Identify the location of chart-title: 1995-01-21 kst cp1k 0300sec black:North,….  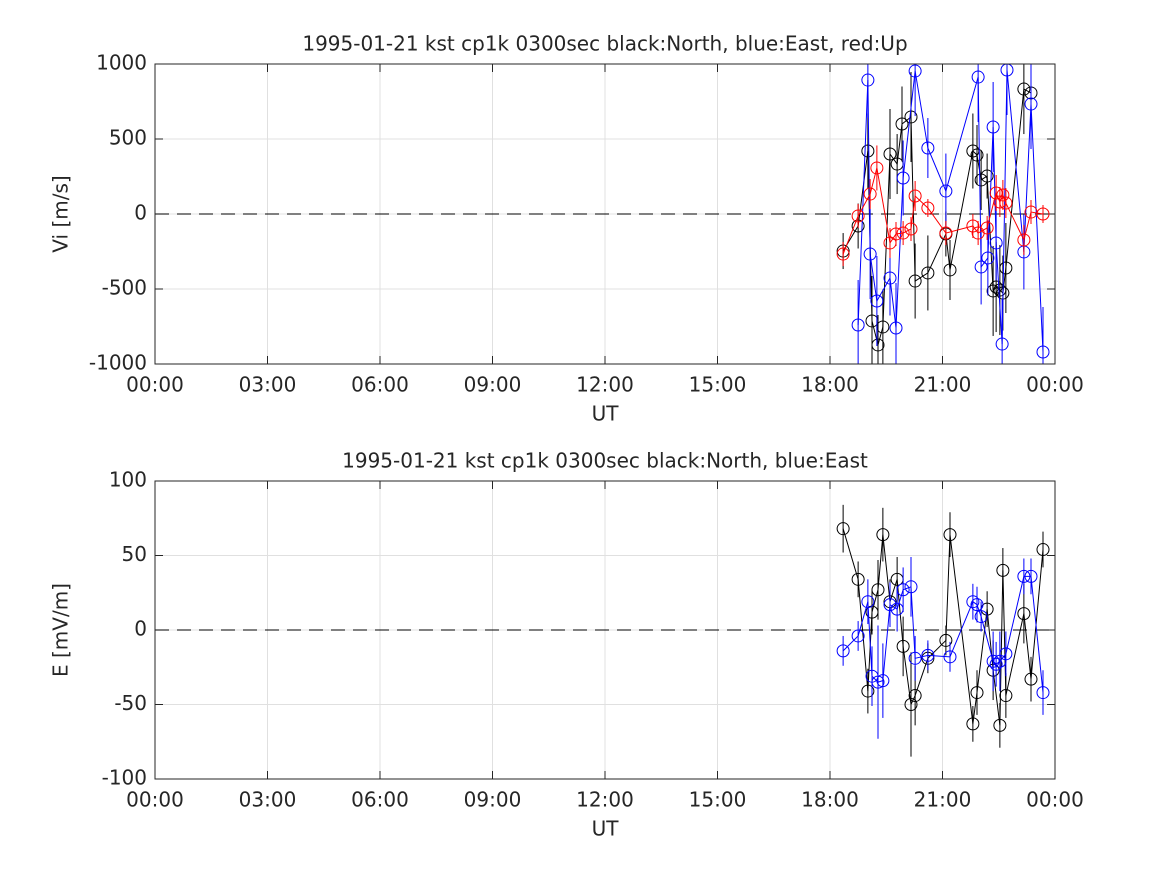
(605, 461).